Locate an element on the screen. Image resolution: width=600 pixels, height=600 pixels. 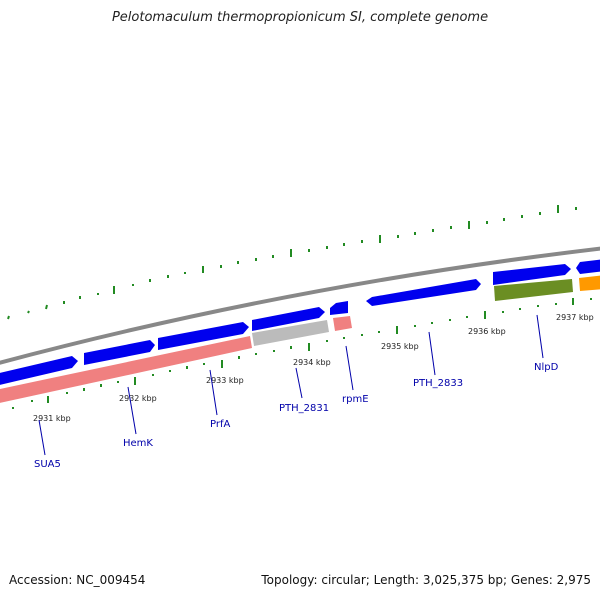
cog-strip-orange is located at coordinates (589, 283).